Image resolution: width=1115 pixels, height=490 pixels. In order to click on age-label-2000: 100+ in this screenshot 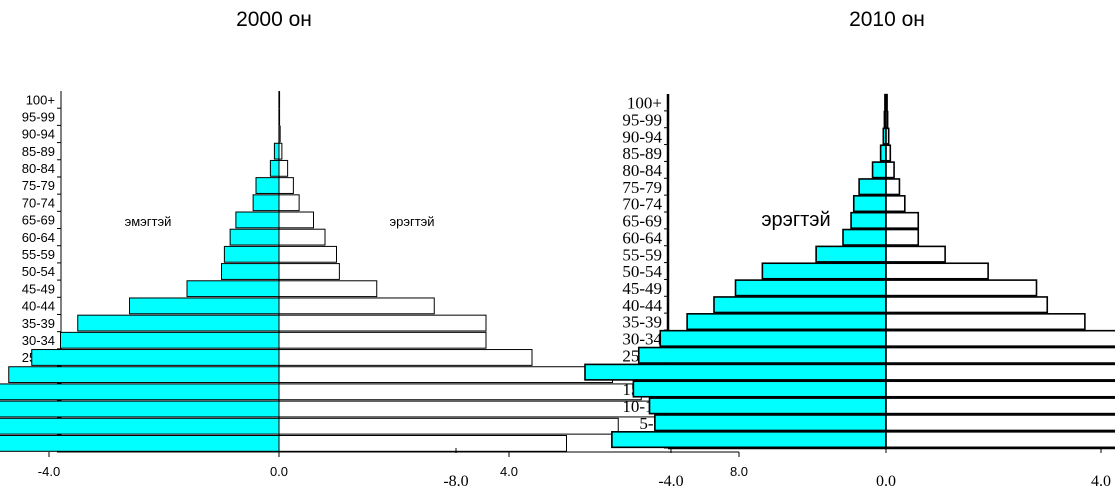, I will do `click(40, 99)`.